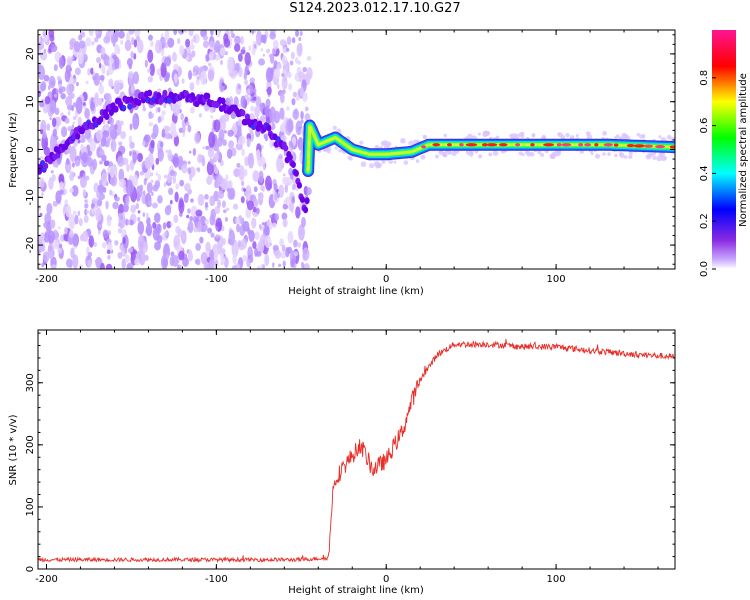 The height and width of the screenshot is (600, 750). Describe the element at coordinates (13, 449) in the screenshot. I see `snr-y-axis-label: SNR (10 * v/v)` at that location.